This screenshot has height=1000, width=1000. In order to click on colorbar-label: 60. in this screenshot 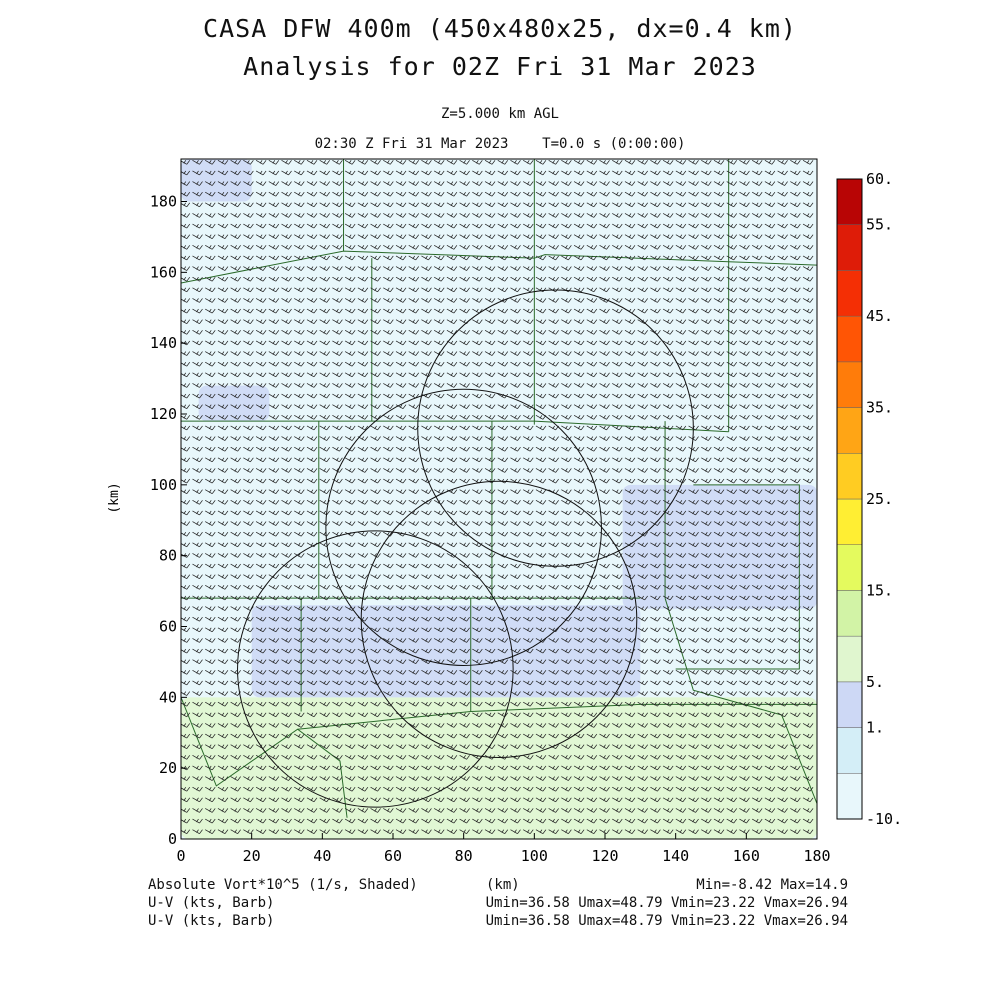, I will do `click(879, 179)`.